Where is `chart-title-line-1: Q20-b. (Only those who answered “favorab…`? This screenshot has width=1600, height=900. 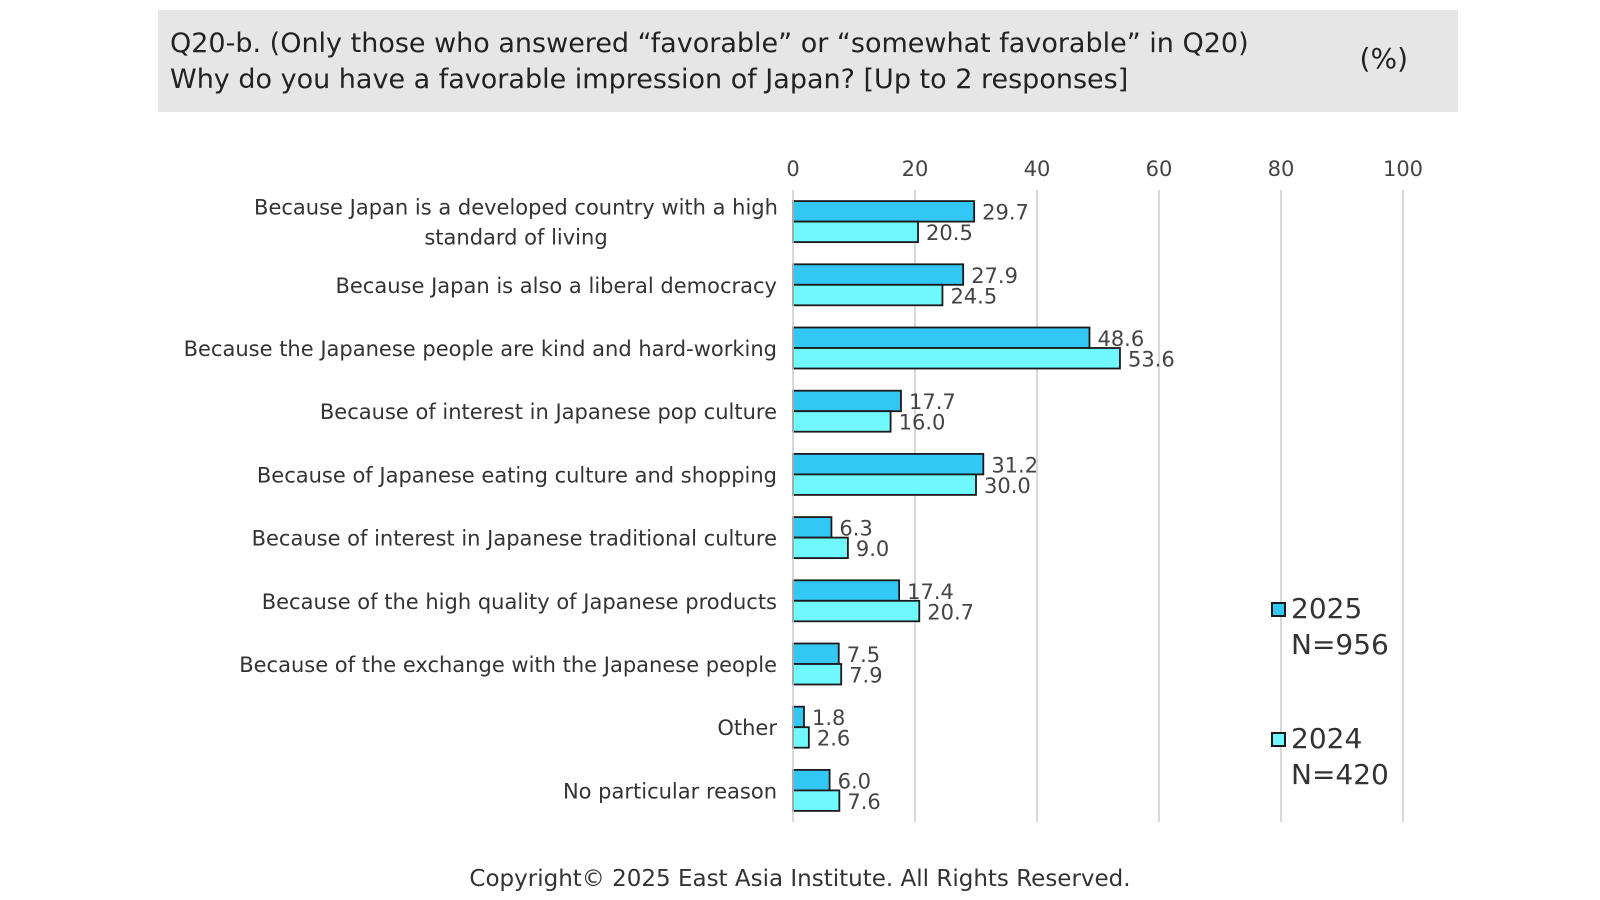 chart-title-line-1: Q20-b. (Only those who answered “favorab… is located at coordinates (709, 43).